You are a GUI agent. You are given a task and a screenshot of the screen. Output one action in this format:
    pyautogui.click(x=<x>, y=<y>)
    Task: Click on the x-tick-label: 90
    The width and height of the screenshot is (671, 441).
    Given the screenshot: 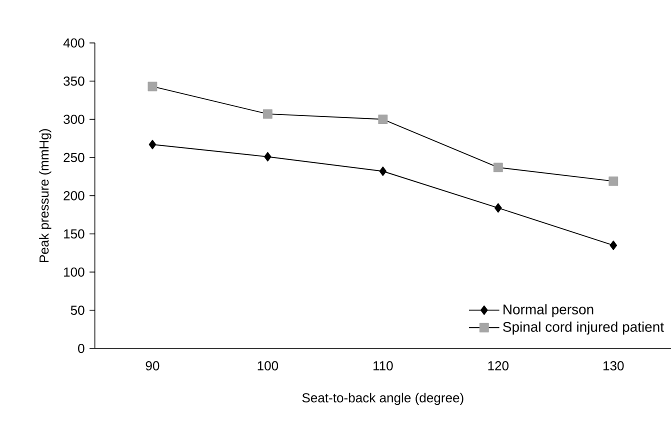 What is the action you would take?
    pyautogui.click(x=153, y=365)
    